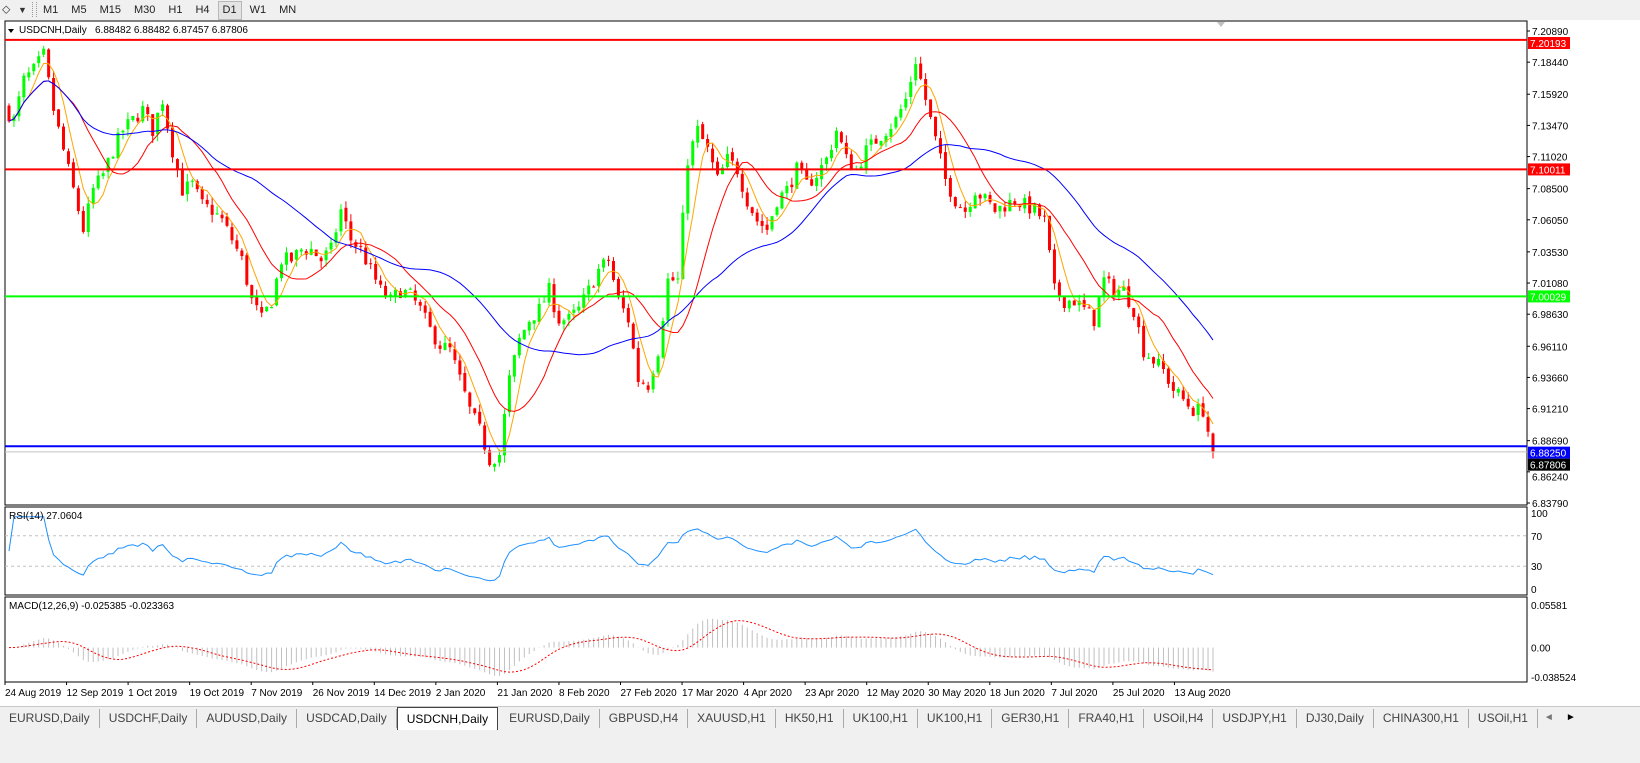  What do you see at coordinates (1107, 718) in the screenshot?
I see `chart-tab: FRA40,H1` at bounding box center [1107, 718].